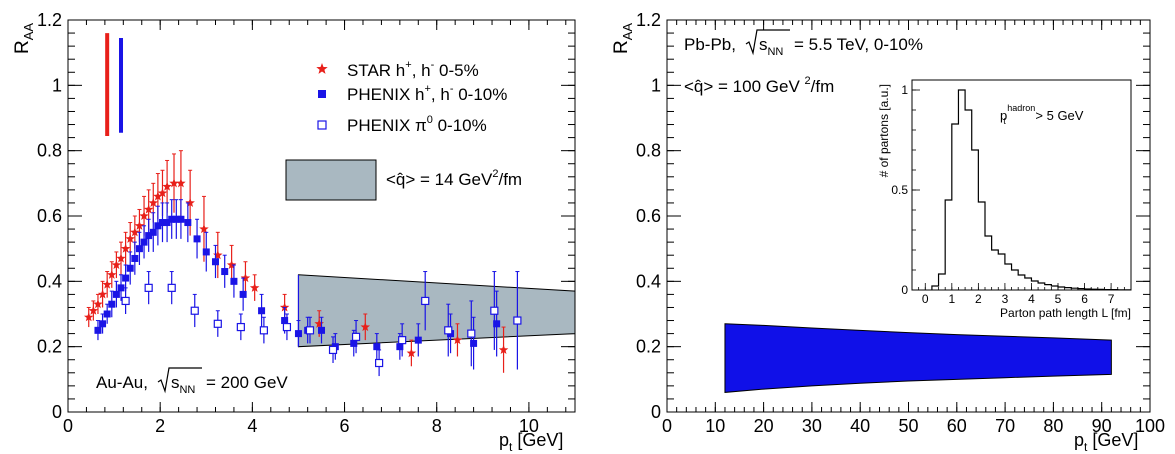  I want to click on right-y-tick-label: 0.2, so click(648, 347).